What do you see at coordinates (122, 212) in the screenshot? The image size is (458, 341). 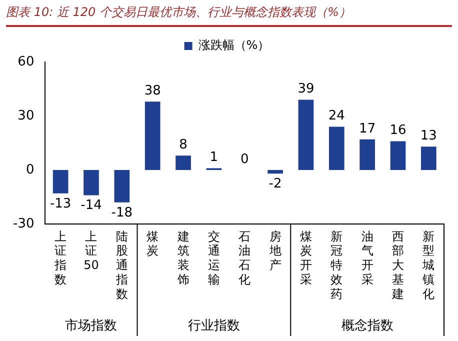 I see `data-label: -18` at bounding box center [122, 212].